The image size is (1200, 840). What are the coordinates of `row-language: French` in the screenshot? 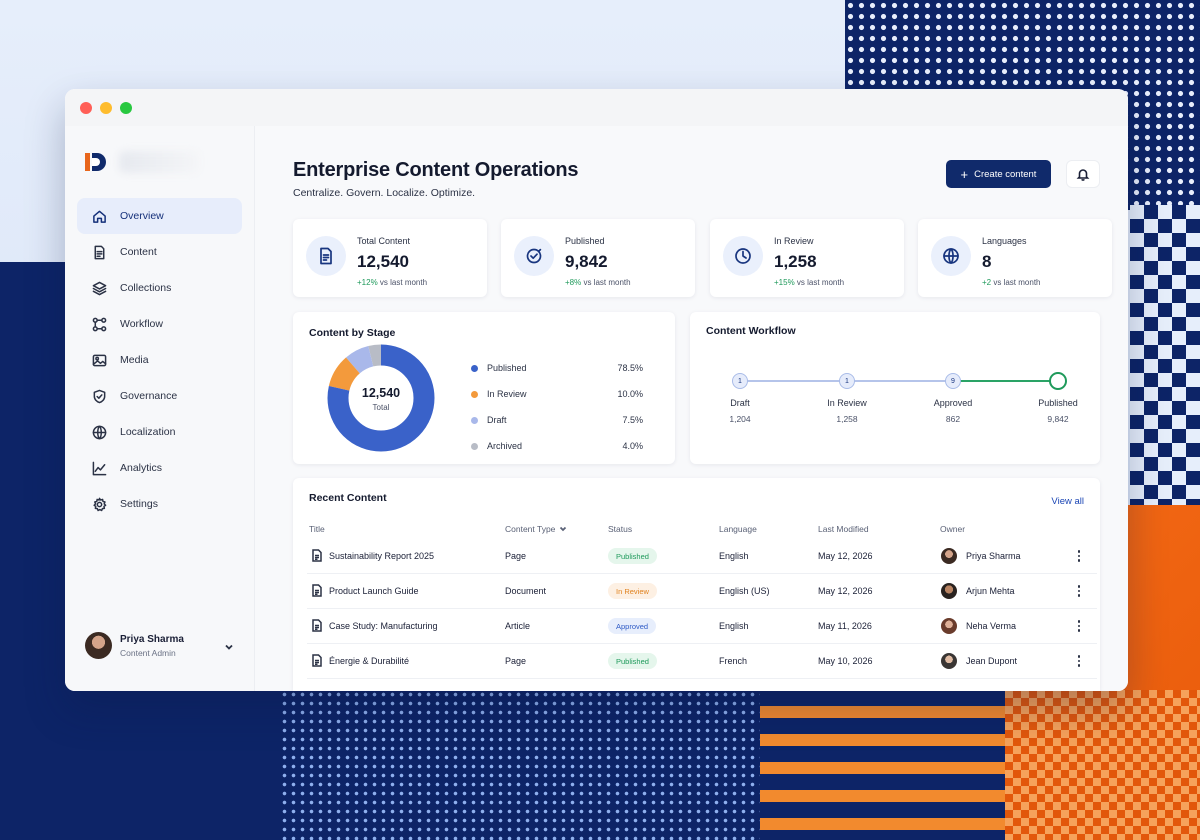 It's located at (733, 661).